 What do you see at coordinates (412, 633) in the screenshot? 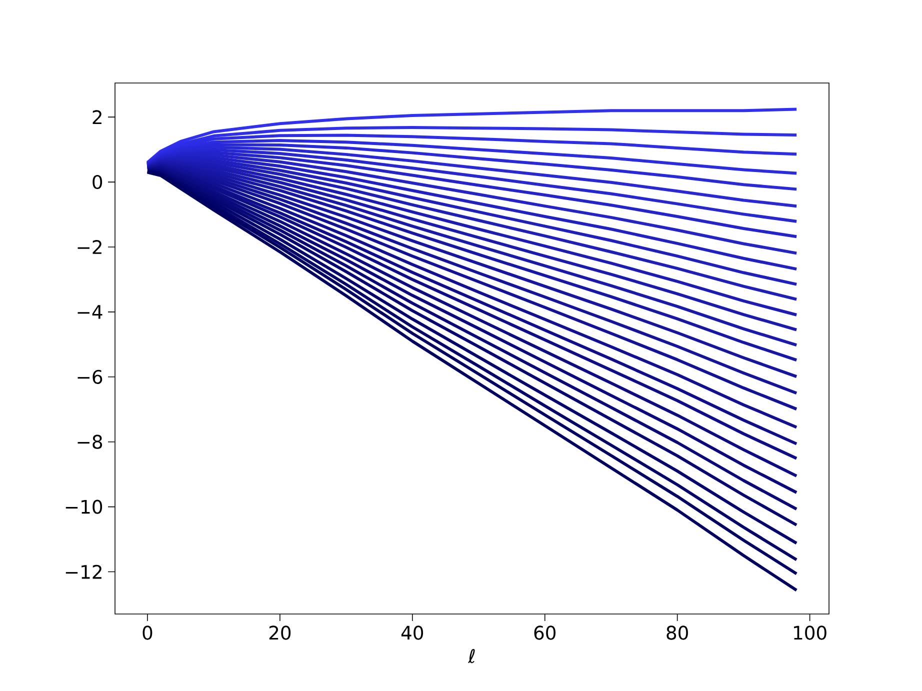
I see `x-tick-label: 40` at bounding box center [412, 633].